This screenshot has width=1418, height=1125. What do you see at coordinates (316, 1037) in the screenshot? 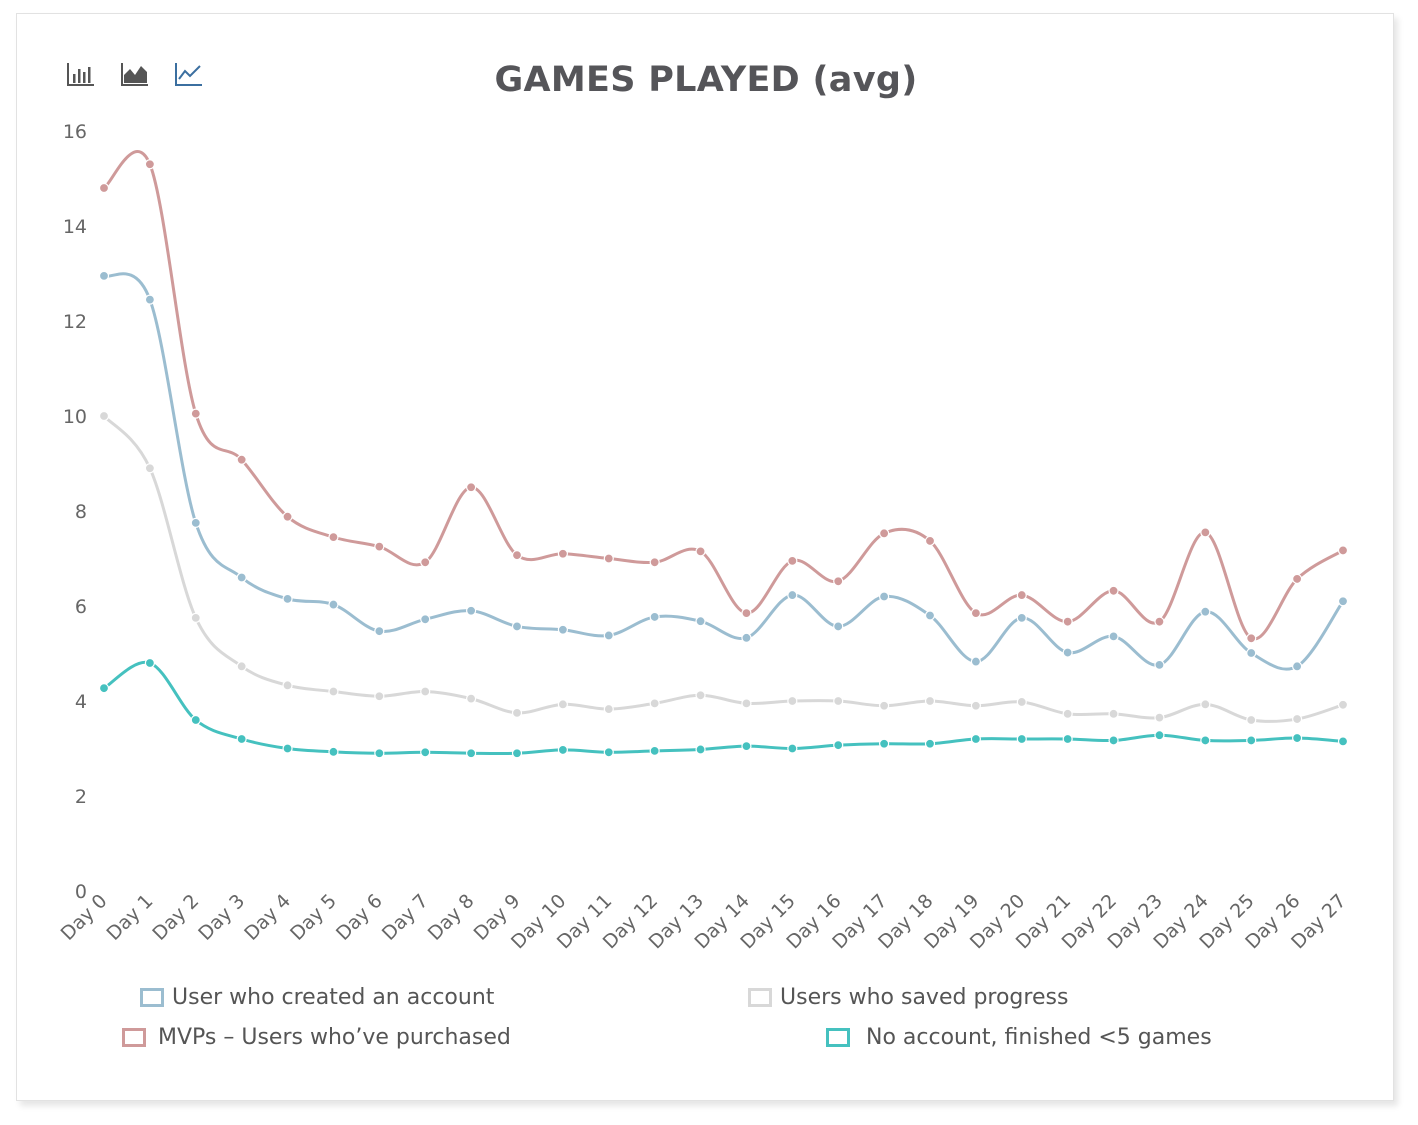
I see `legend-item: MVPs – Users who’ve purchased` at bounding box center [316, 1037].